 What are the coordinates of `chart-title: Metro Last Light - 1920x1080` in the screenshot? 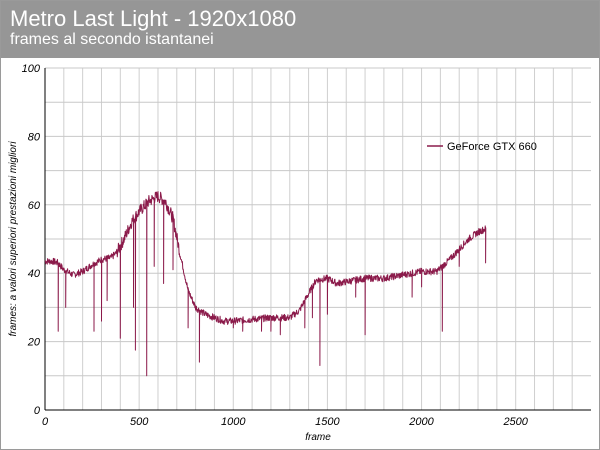 It's located at (153, 18).